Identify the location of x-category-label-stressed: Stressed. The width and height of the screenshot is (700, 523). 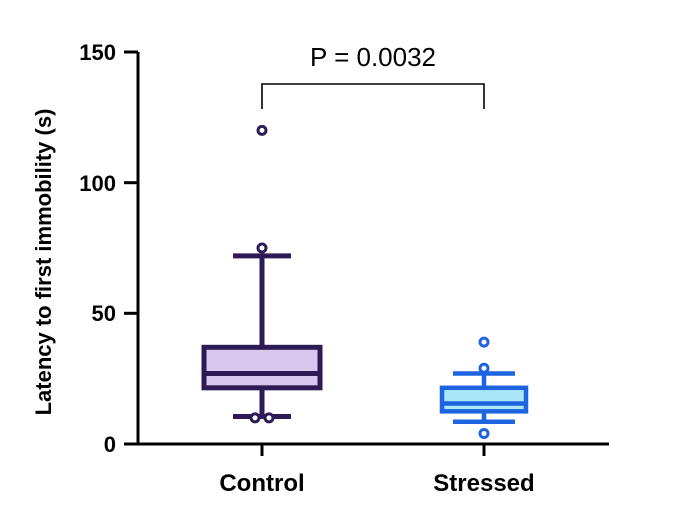
(483, 483).